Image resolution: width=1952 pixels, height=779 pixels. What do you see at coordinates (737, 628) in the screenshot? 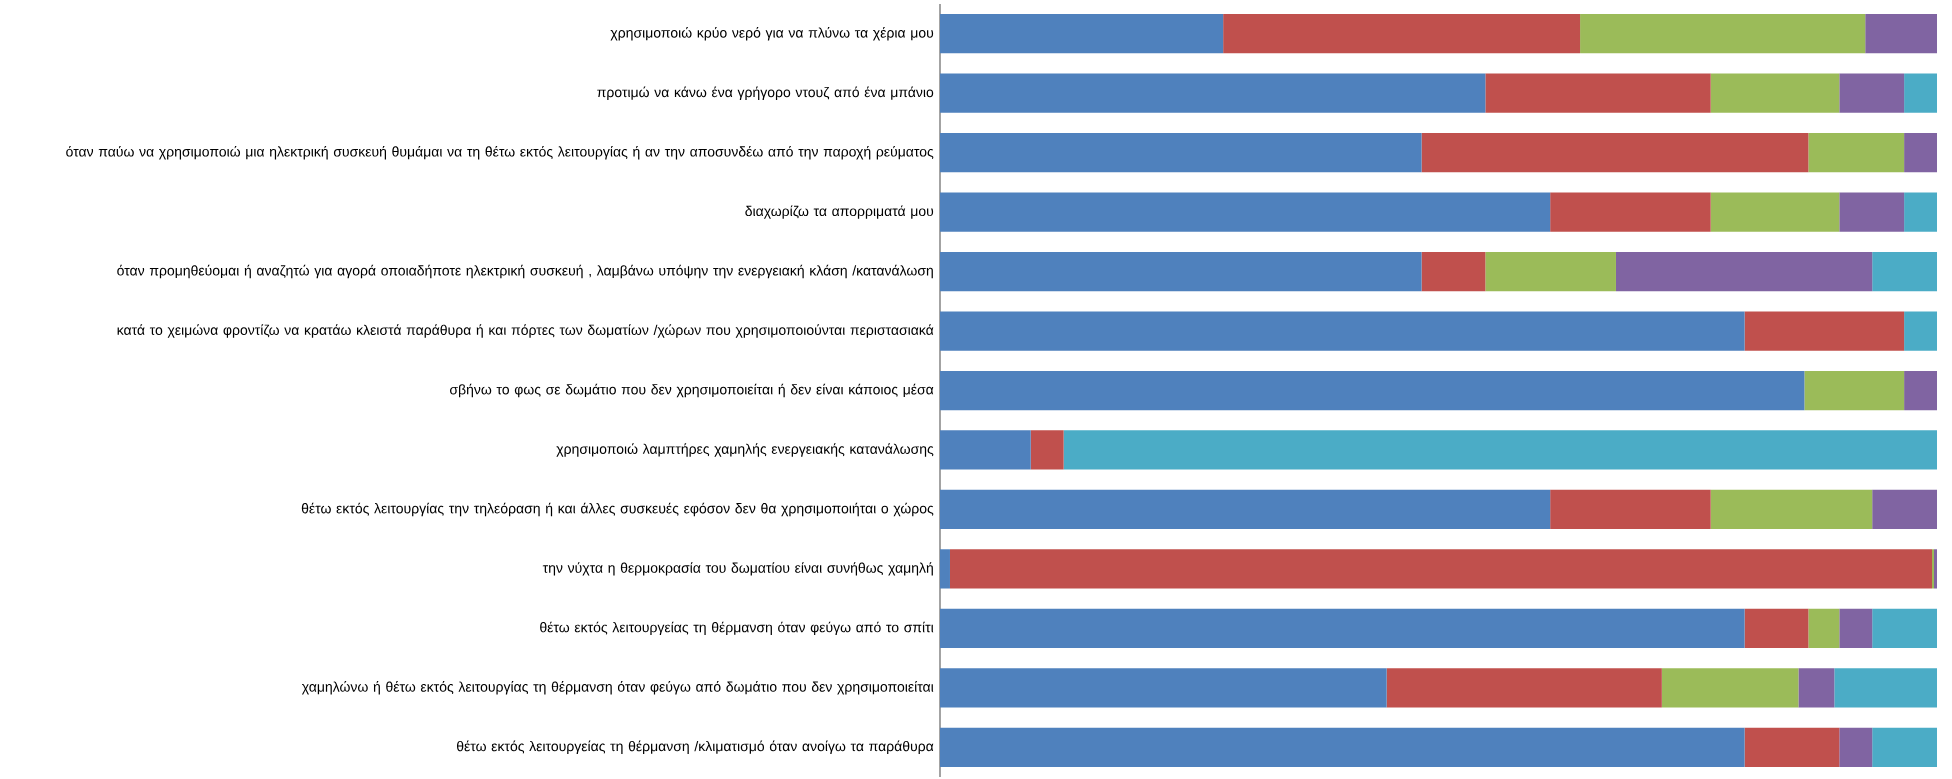
I see `y-tick-label: θέτω εκτός λειτουργείας τη θέρμανση όταν φεύγω από το σπίτι` at bounding box center [737, 628].